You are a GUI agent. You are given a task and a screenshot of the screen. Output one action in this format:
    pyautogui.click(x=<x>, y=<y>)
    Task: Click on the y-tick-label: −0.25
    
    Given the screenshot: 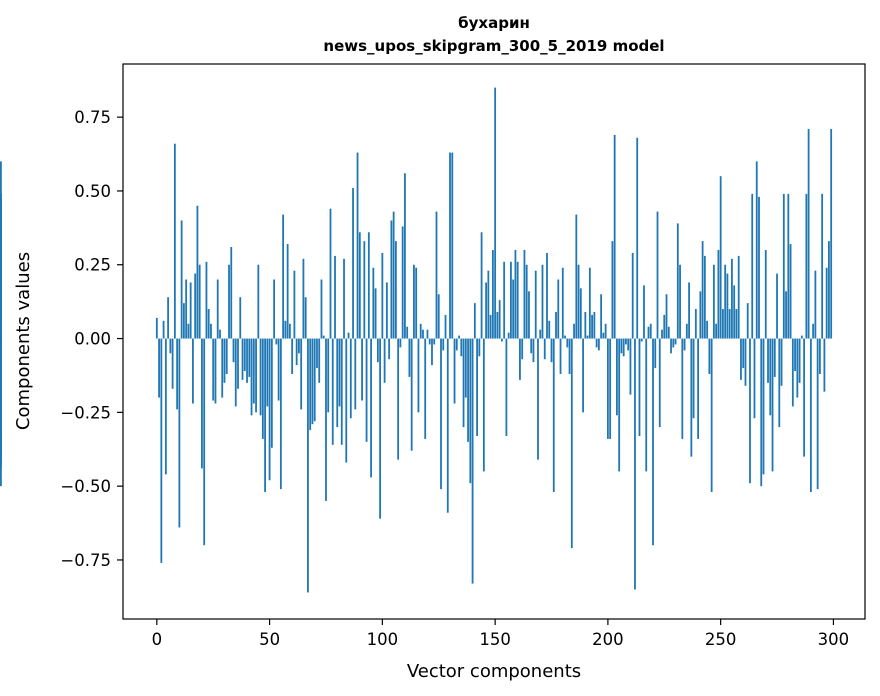 What is the action you would take?
    pyautogui.click(x=85, y=412)
    